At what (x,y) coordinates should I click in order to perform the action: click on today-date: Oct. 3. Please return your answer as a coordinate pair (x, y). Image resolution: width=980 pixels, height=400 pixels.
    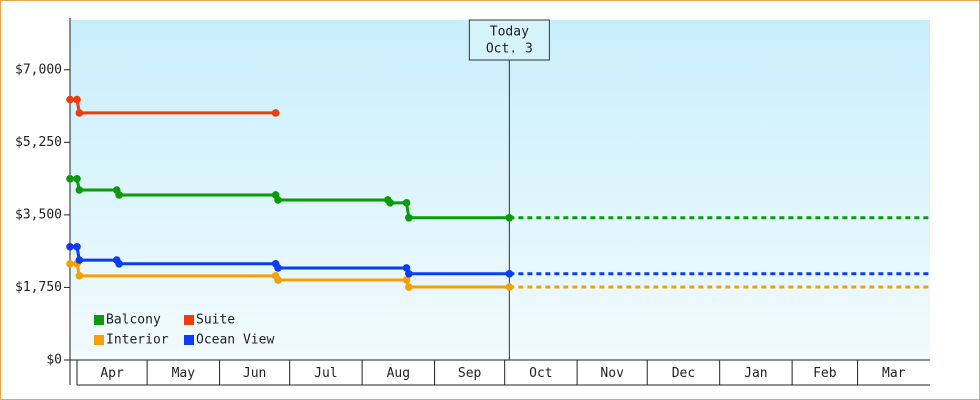
    Looking at the image, I should click on (509, 49).